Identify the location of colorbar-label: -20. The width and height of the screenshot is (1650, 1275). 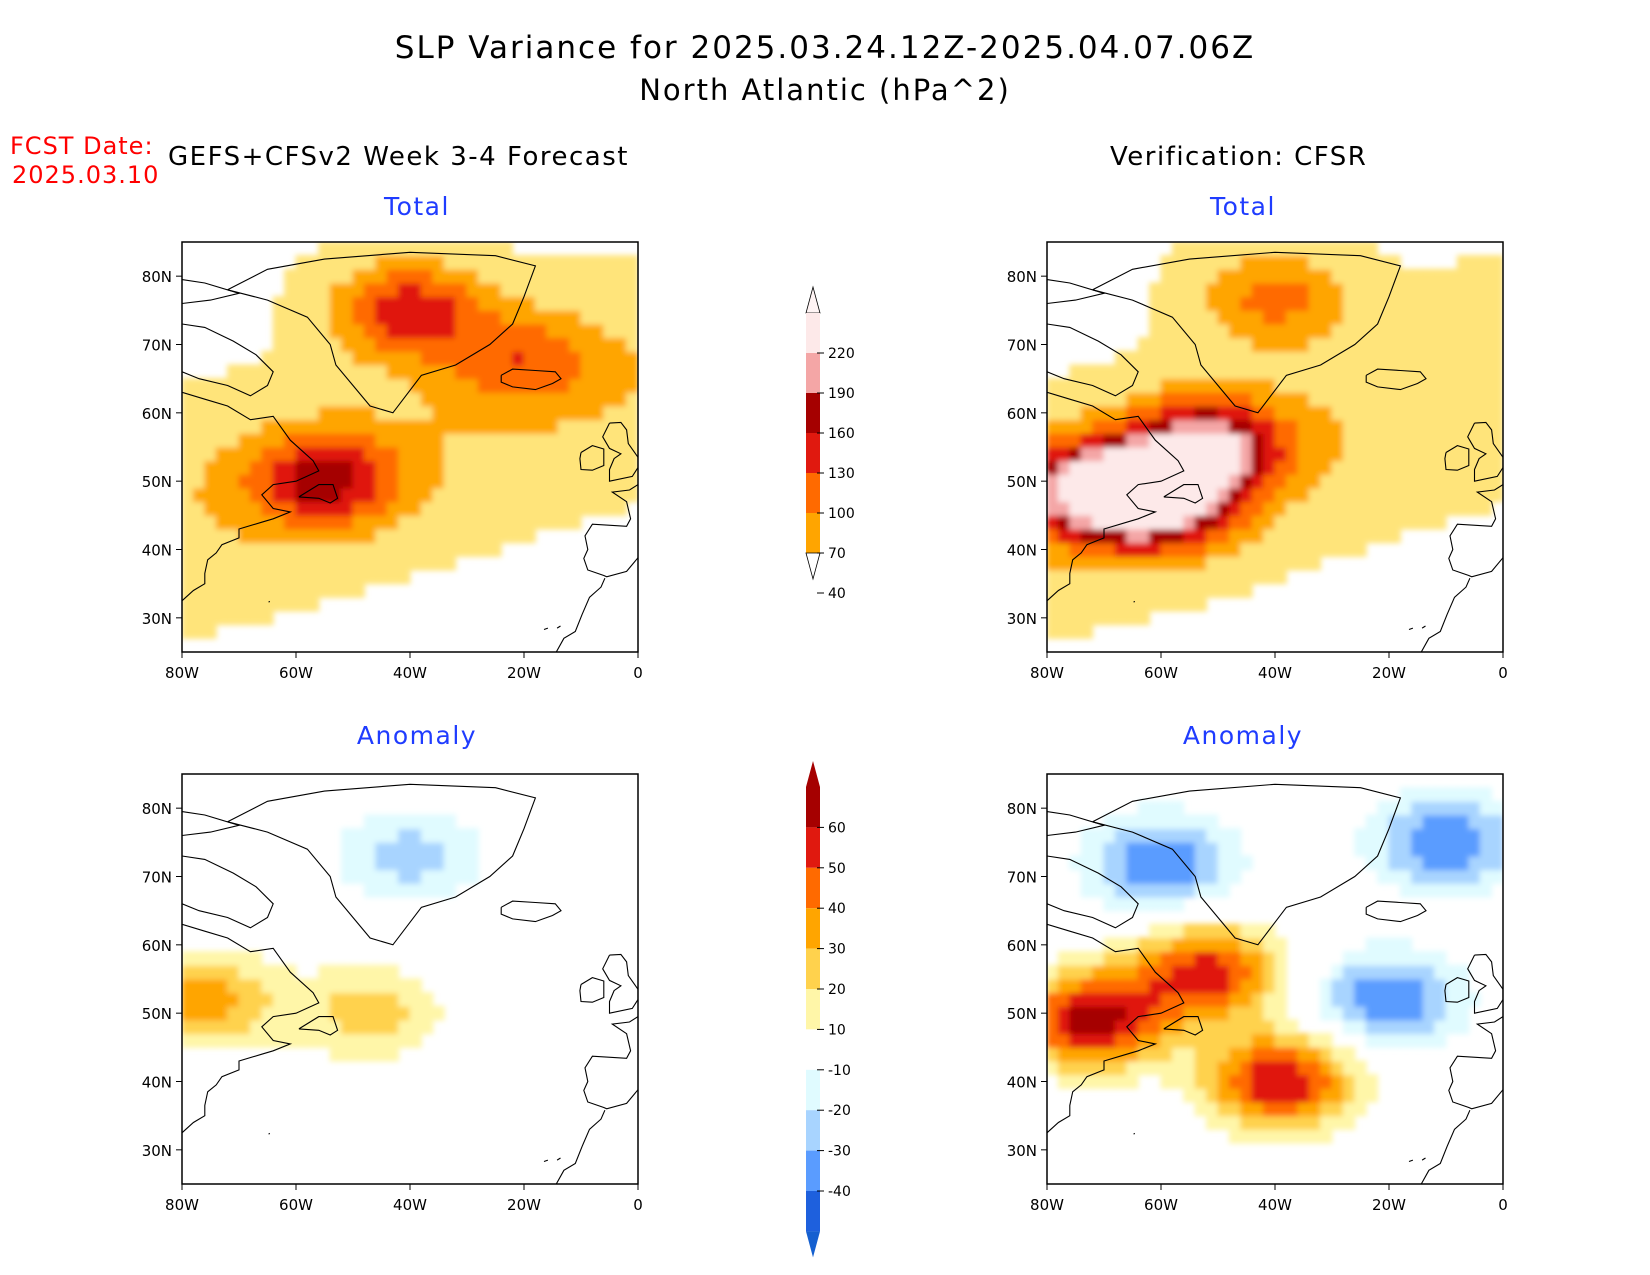
(839, 1111).